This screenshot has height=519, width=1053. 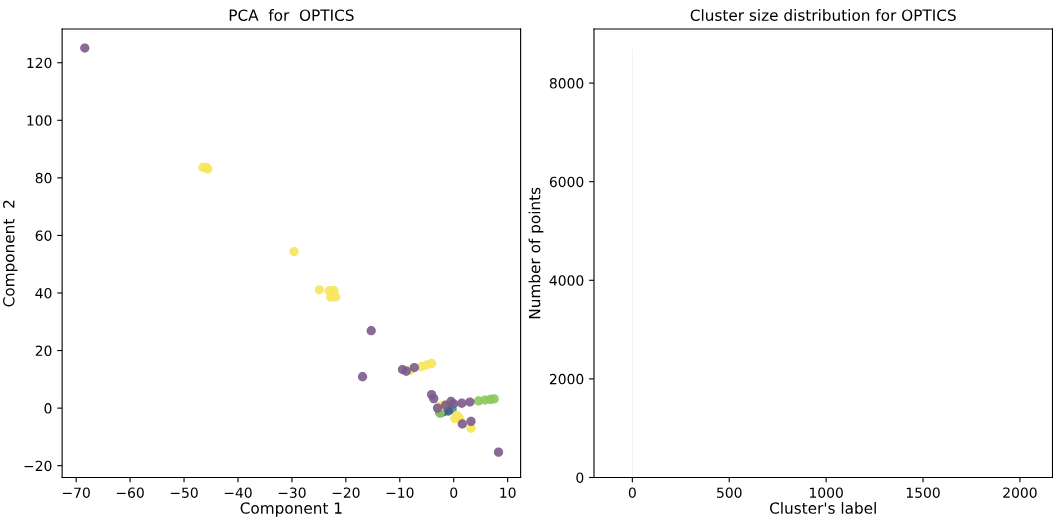 I want to click on y-tick-label: 2000, so click(x=566, y=379).